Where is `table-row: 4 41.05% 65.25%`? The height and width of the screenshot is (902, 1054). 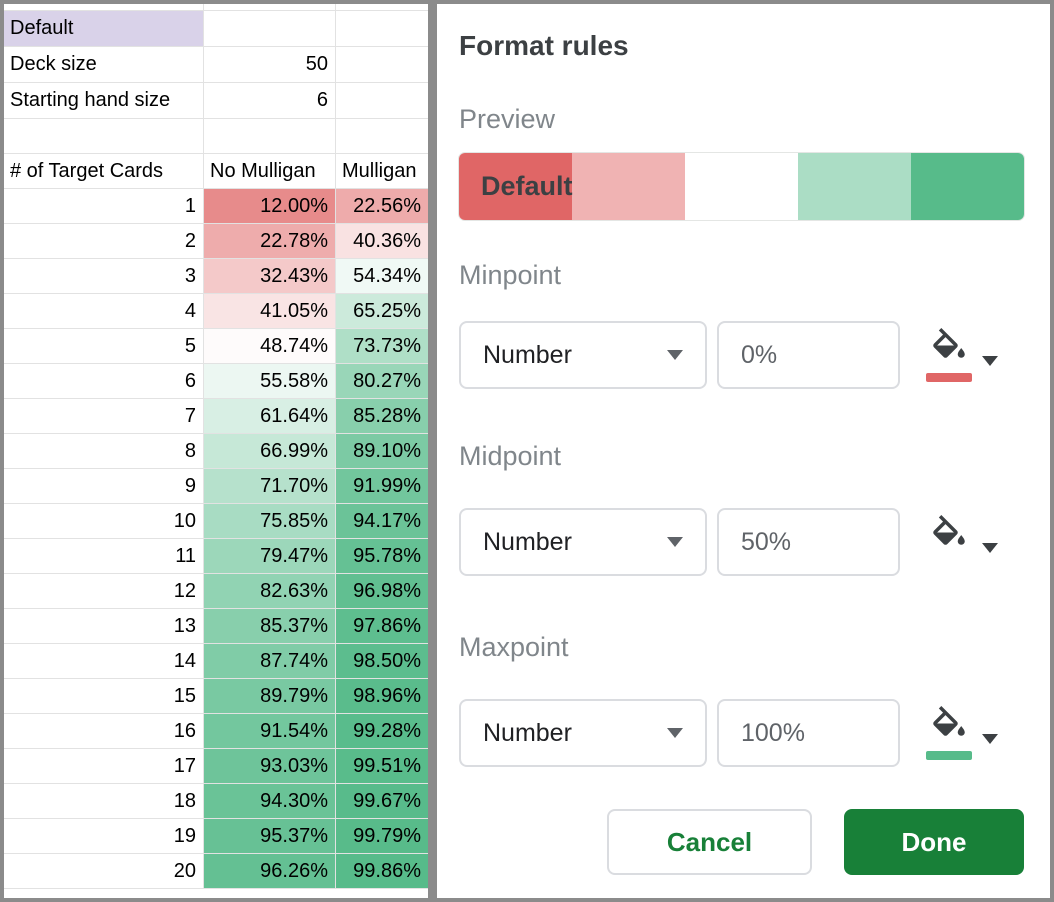 table-row: 4 41.05% 65.25% is located at coordinates (216, 311).